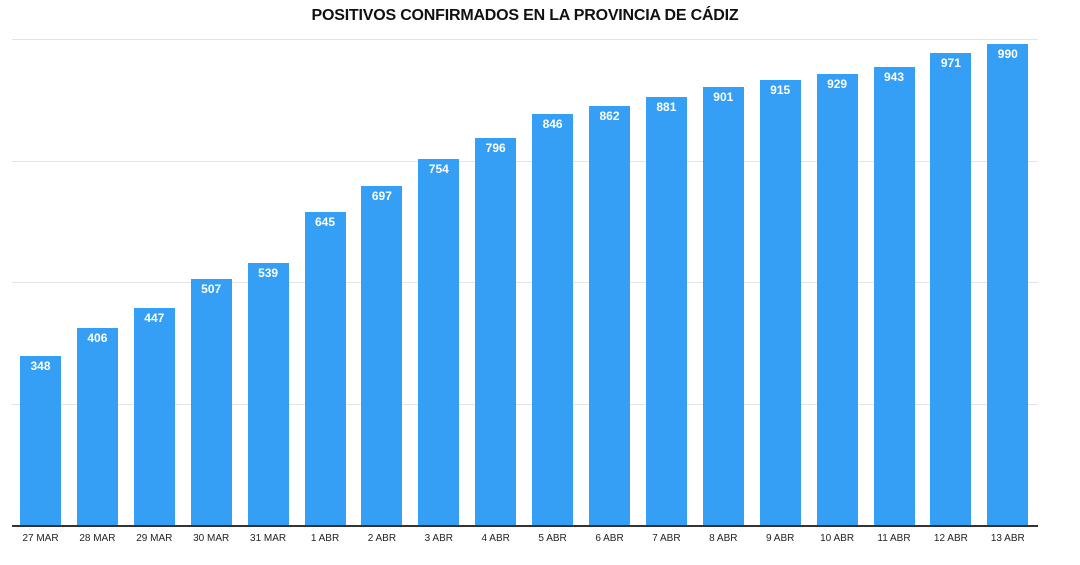 Image resolution: width=1080 pixels, height=565 pixels. Describe the element at coordinates (211, 538) in the screenshot. I see `x-tick-label: 30 MAR` at that location.